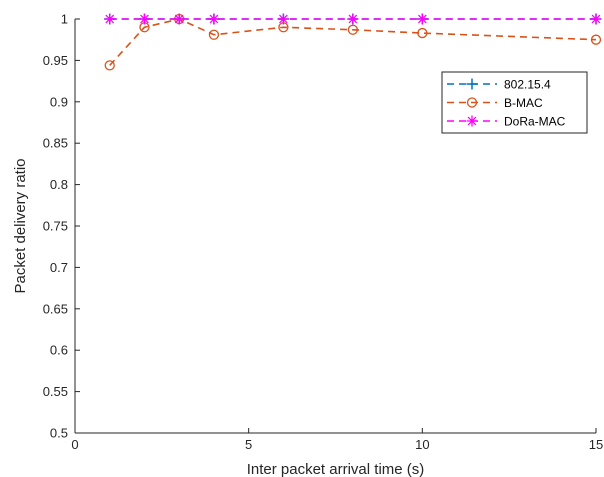 Image resolution: width=604 pixels, height=477 pixels. I want to click on legend: 802.15.4 B-MAC DoRa-MAC, so click(514, 102).